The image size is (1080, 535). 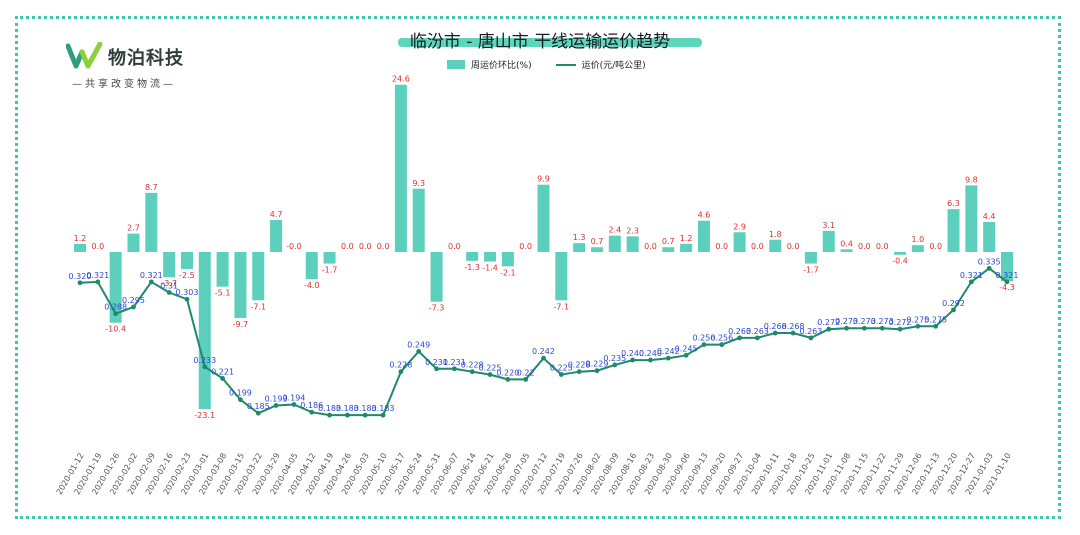 I want to click on legend-item-line: 运价(元/吨公里), so click(x=600, y=64).